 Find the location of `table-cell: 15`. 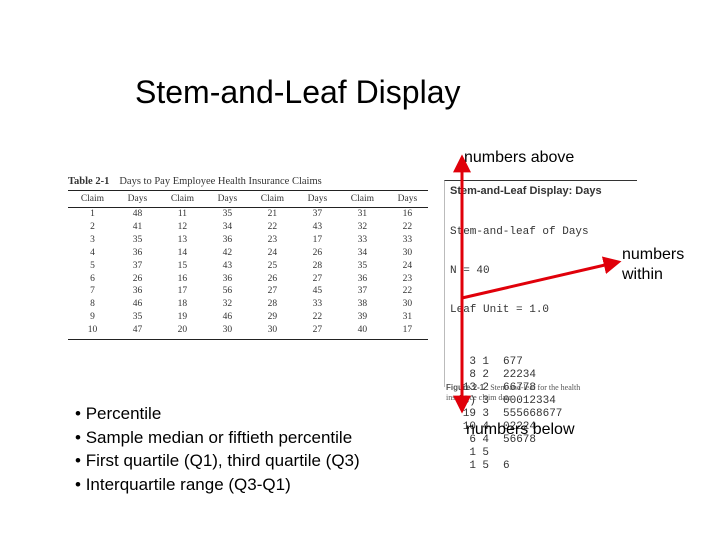

table-cell: 15 is located at coordinates (182, 265).